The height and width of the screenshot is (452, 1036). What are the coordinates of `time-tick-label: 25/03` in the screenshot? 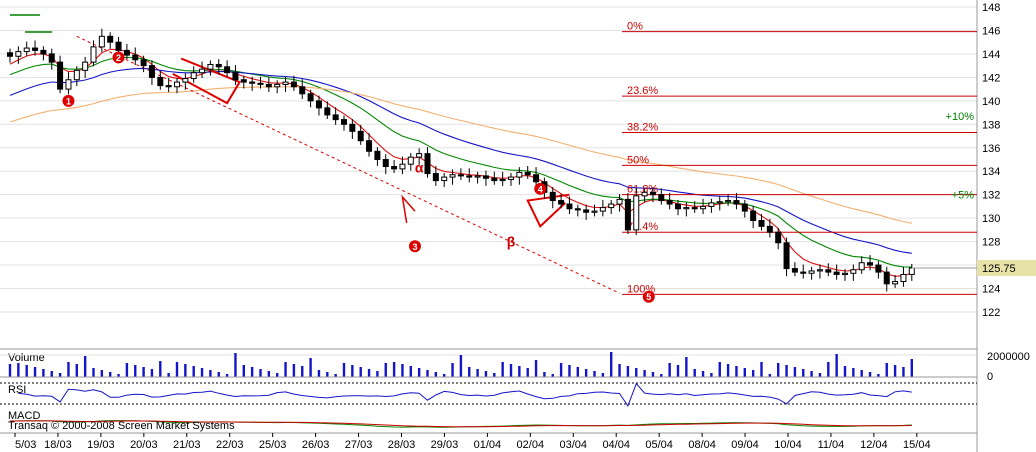 It's located at (273, 445).